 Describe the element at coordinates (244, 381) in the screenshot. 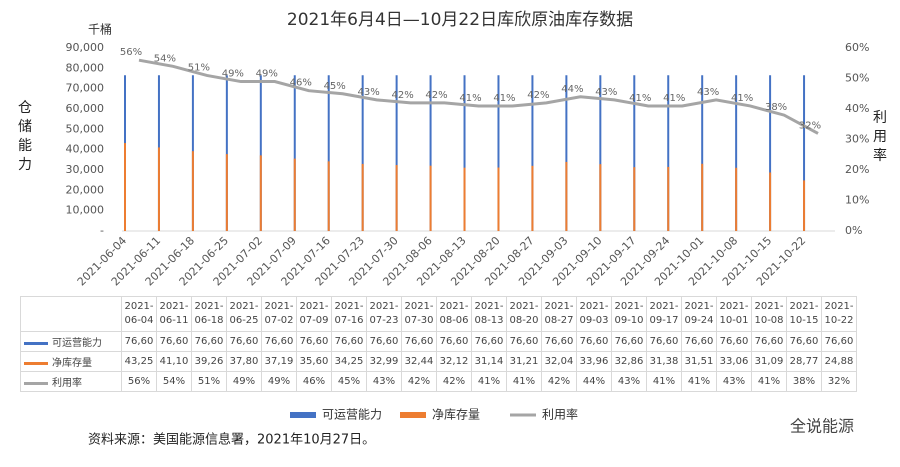

I see `table-cell: 49%` at that location.